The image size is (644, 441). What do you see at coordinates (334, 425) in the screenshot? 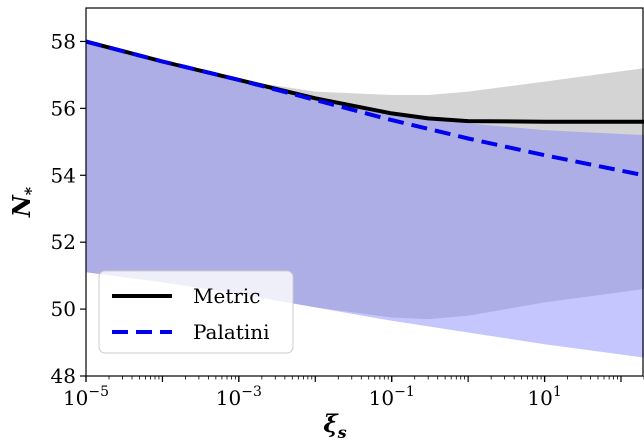
I see `x-axis-label: ξs` at bounding box center [334, 425].